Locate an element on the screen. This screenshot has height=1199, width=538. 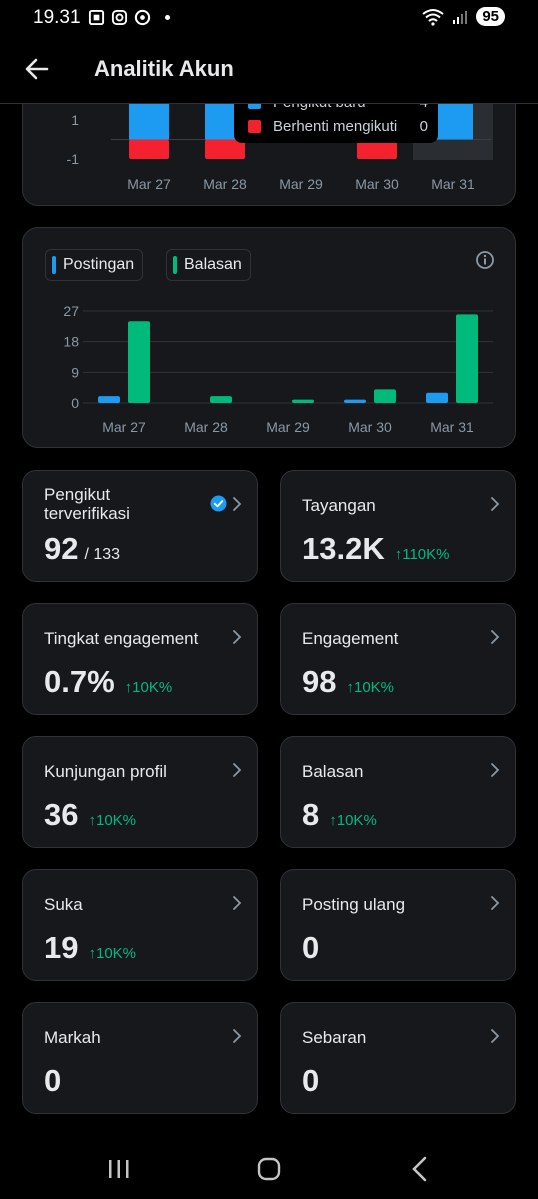
tooltip-row-unfollows: Berhenti mengikuti 0 is located at coordinates (338, 126).